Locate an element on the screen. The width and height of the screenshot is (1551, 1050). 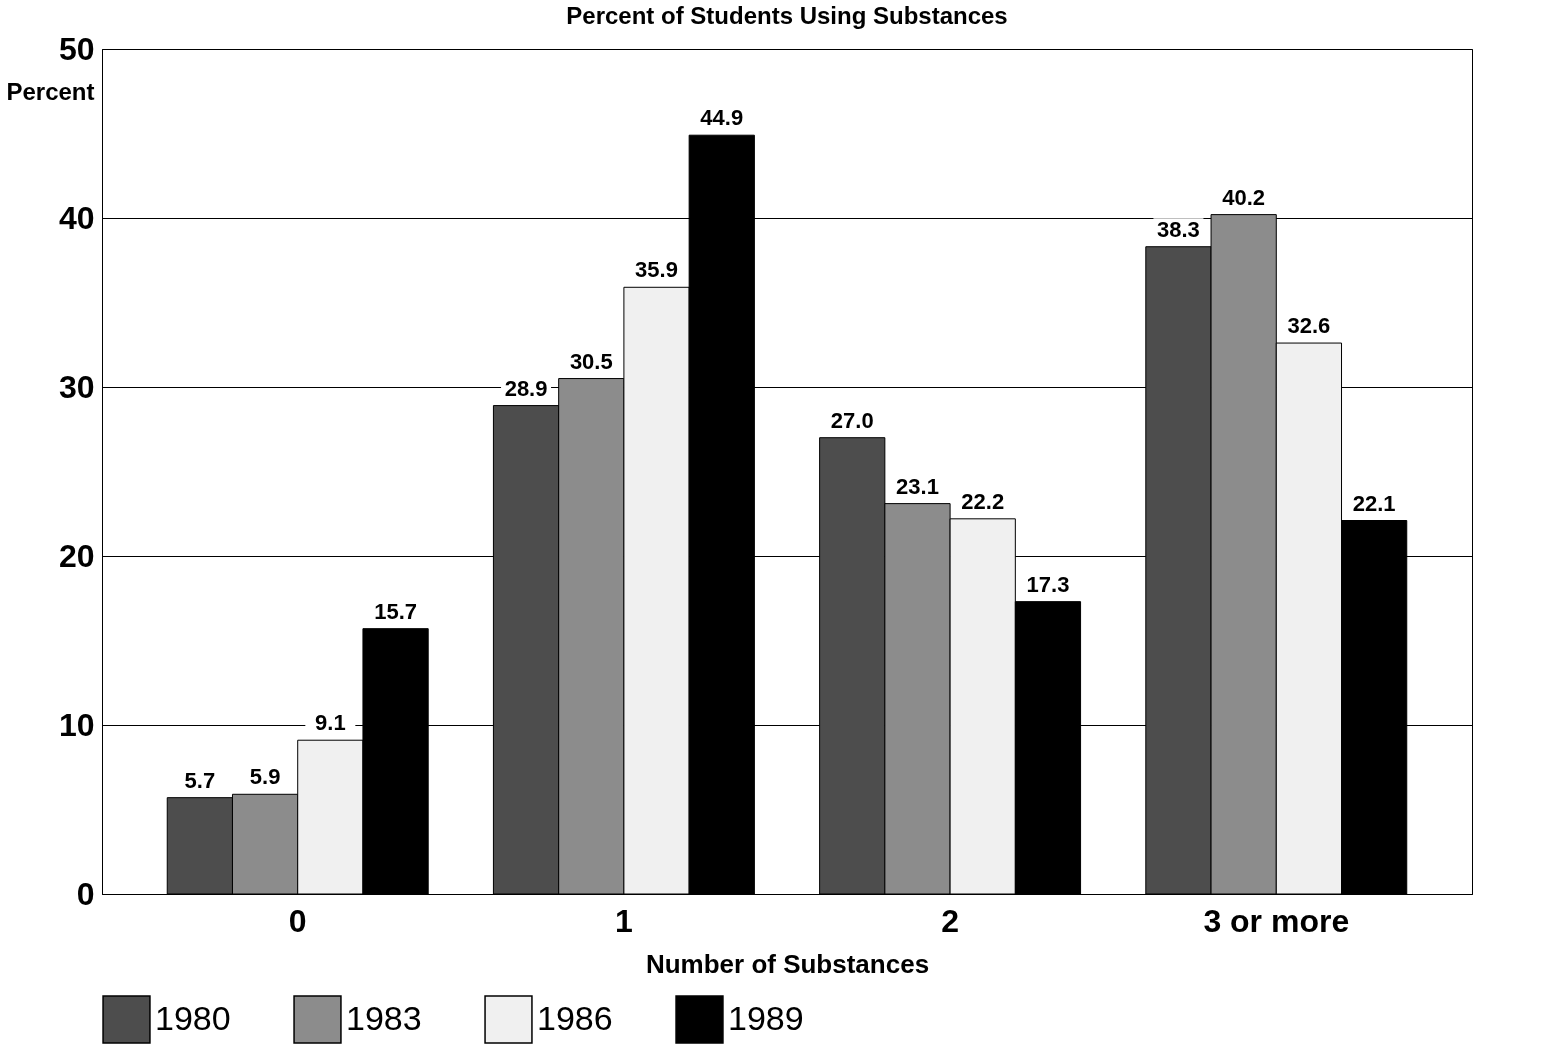
chart-title: Percent of Students Using Substances is located at coordinates (787, 15).